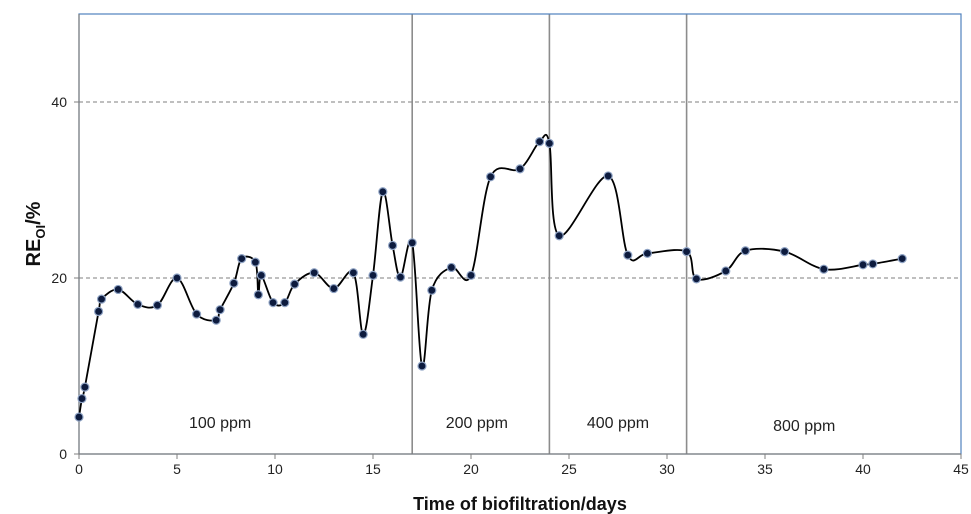  Describe the element at coordinates (34, 213) in the screenshot. I see `y-axis-label-suffix: /%` at that location.